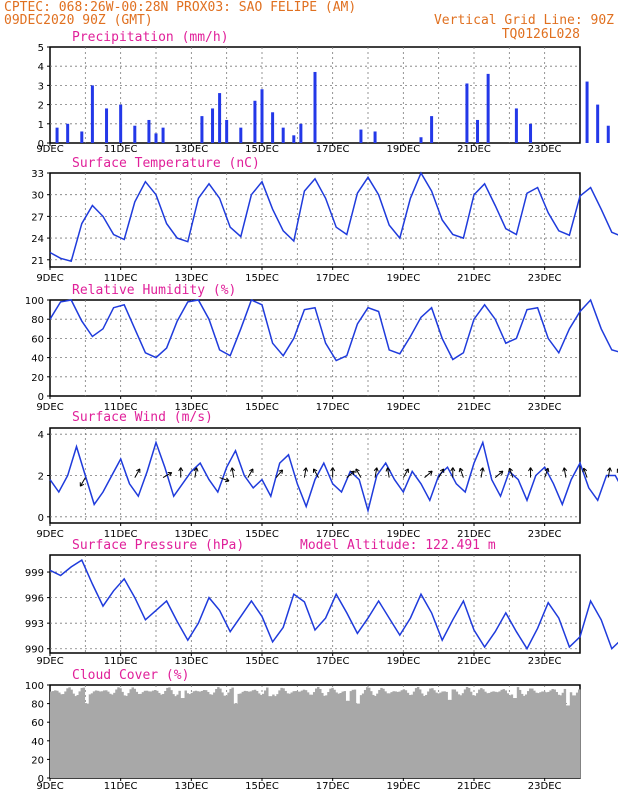  Describe the element at coordinates (41, 144) in the screenshot. I see `y-tick-label: 0` at that location.